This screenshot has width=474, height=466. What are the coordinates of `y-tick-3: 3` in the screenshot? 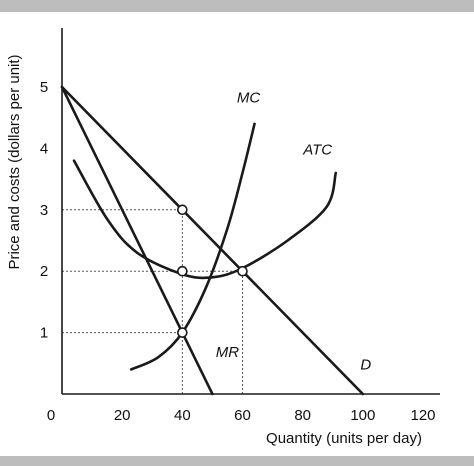 It's located at (44, 210).